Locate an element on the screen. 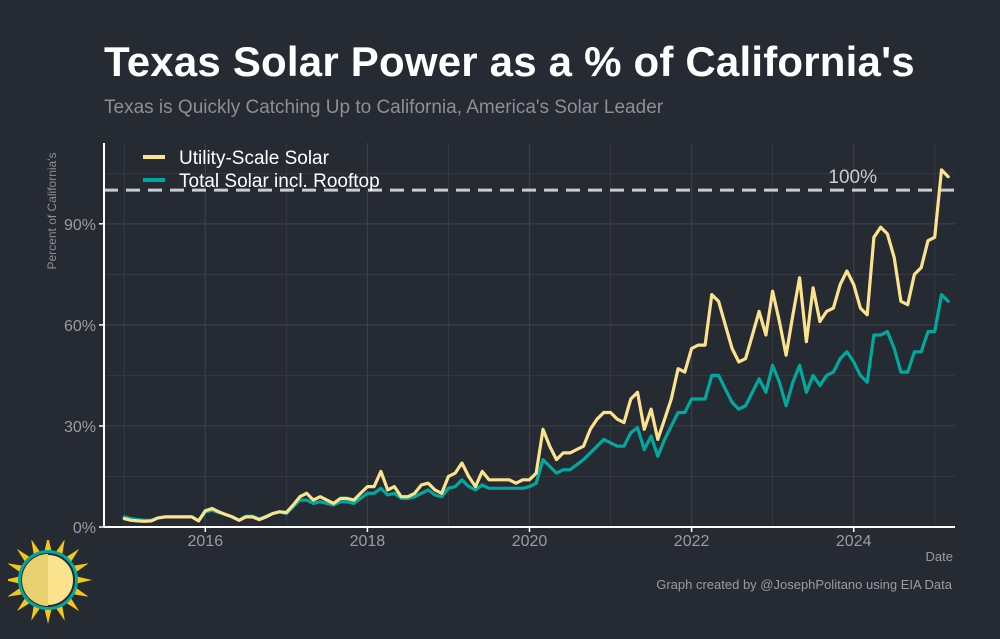 The image size is (1000, 639). sun-shade-icon is located at coordinates (35, 580).